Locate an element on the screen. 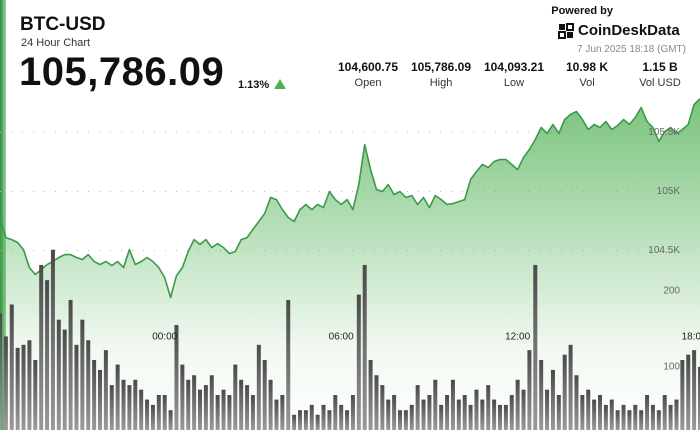 The width and height of the screenshot is (700, 430). brand-name: CoinDeskData is located at coordinates (629, 30).